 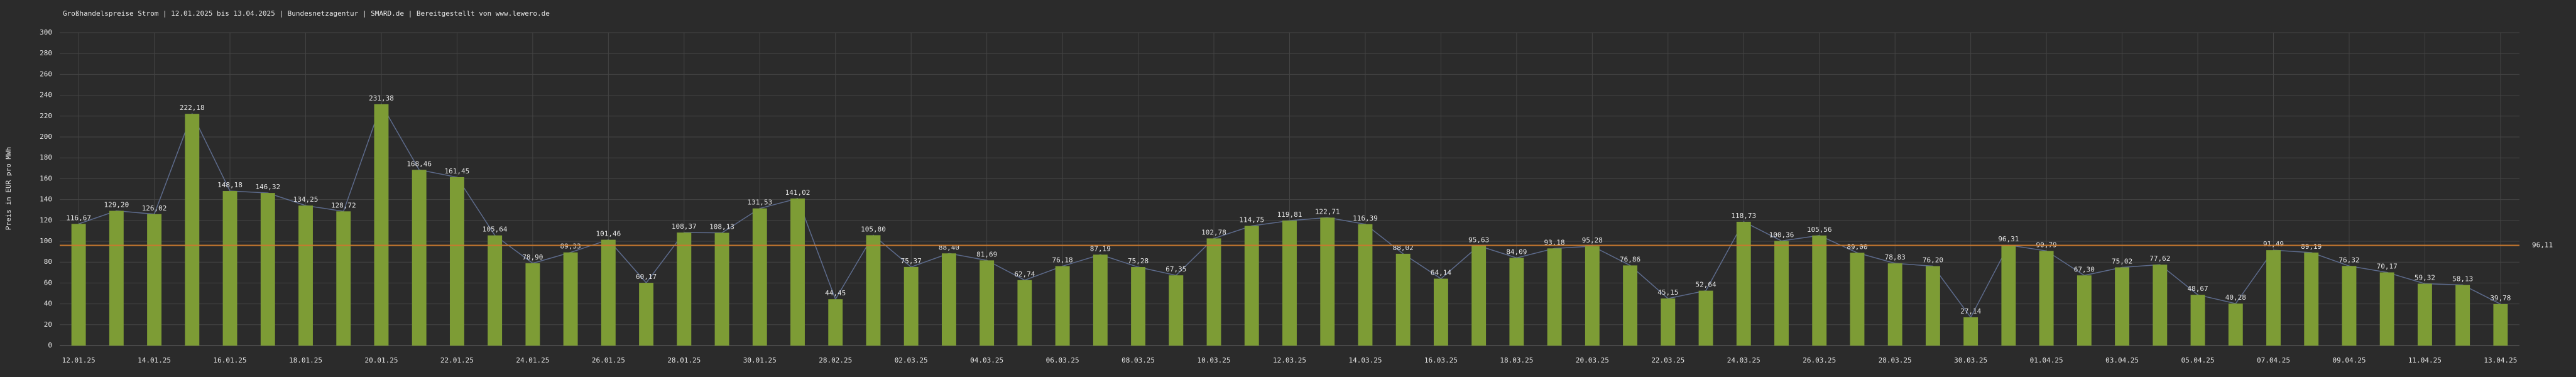 What do you see at coordinates (2159, 258) in the screenshot?
I see `data-label: 77,62` at bounding box center [2159, 258].